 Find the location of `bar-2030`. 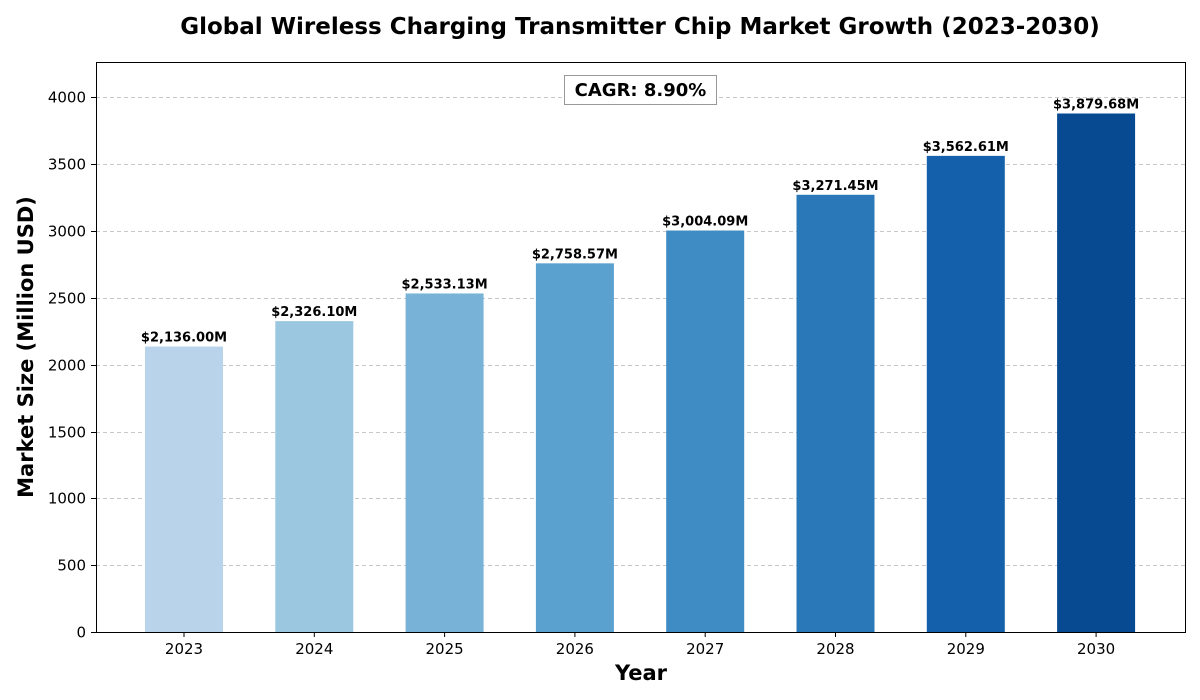

bar-2030 is located at coordinates (1096, 372).